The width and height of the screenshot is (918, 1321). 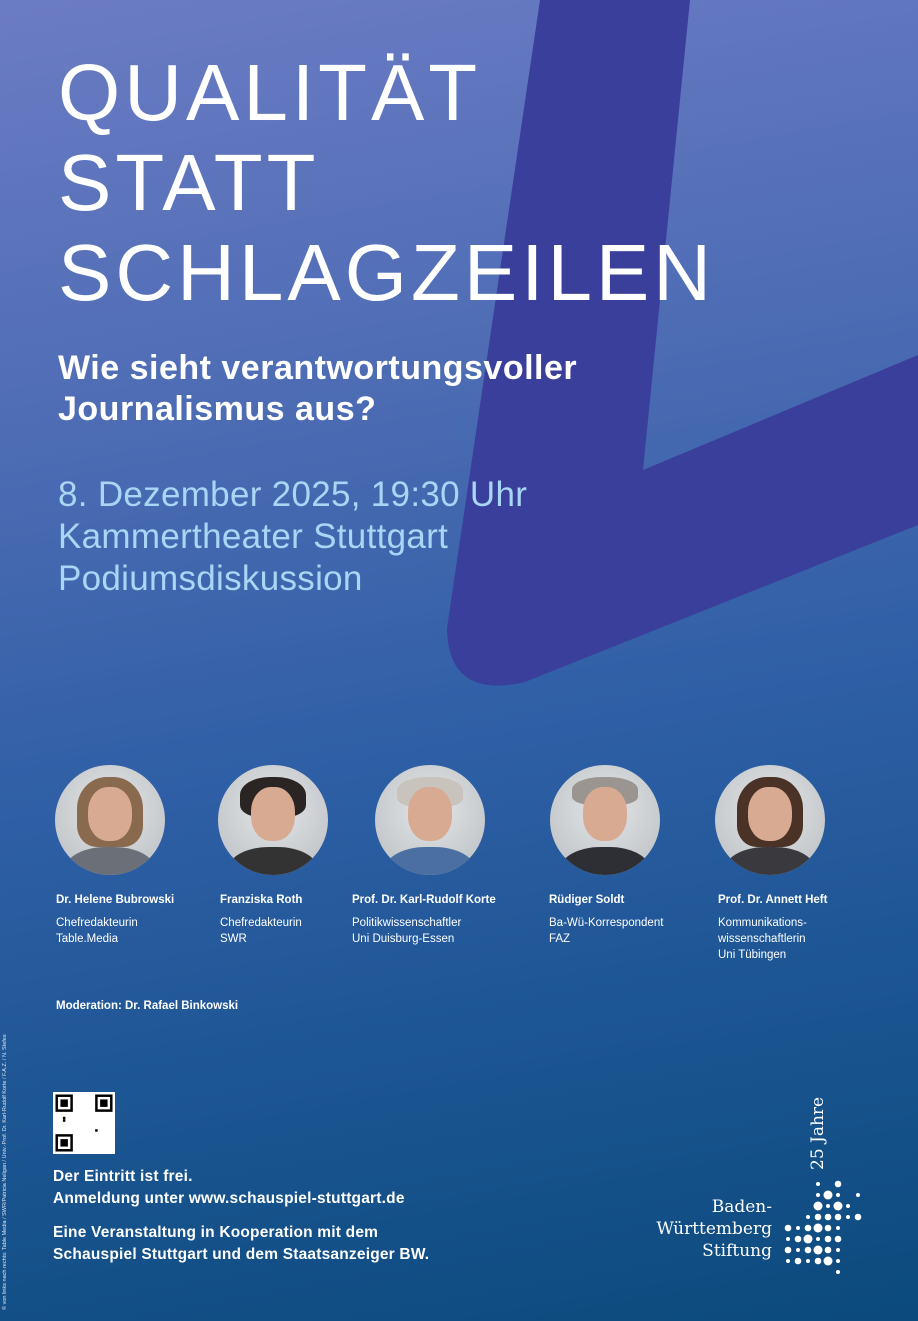 What do you see at coordinates (115, 900) in the screenshot?
I see `speaker-name: Dr. Helene Bubrowski` at bounding box center [115, 900].